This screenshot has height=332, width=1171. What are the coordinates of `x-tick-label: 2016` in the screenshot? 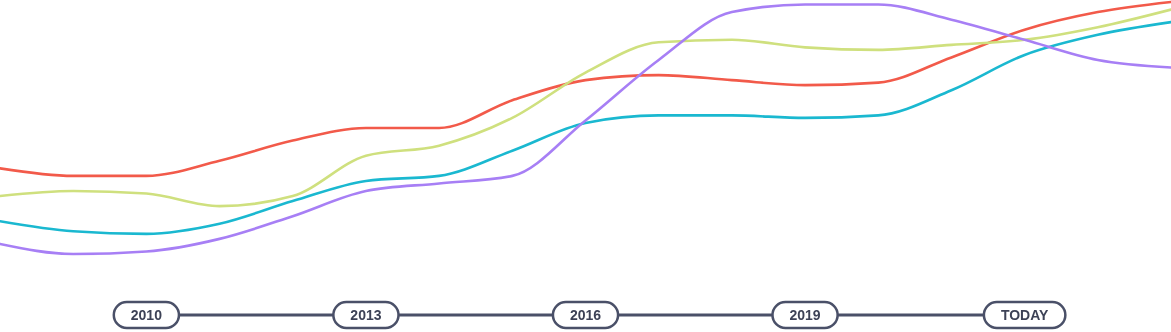 It's located at (585, 314).